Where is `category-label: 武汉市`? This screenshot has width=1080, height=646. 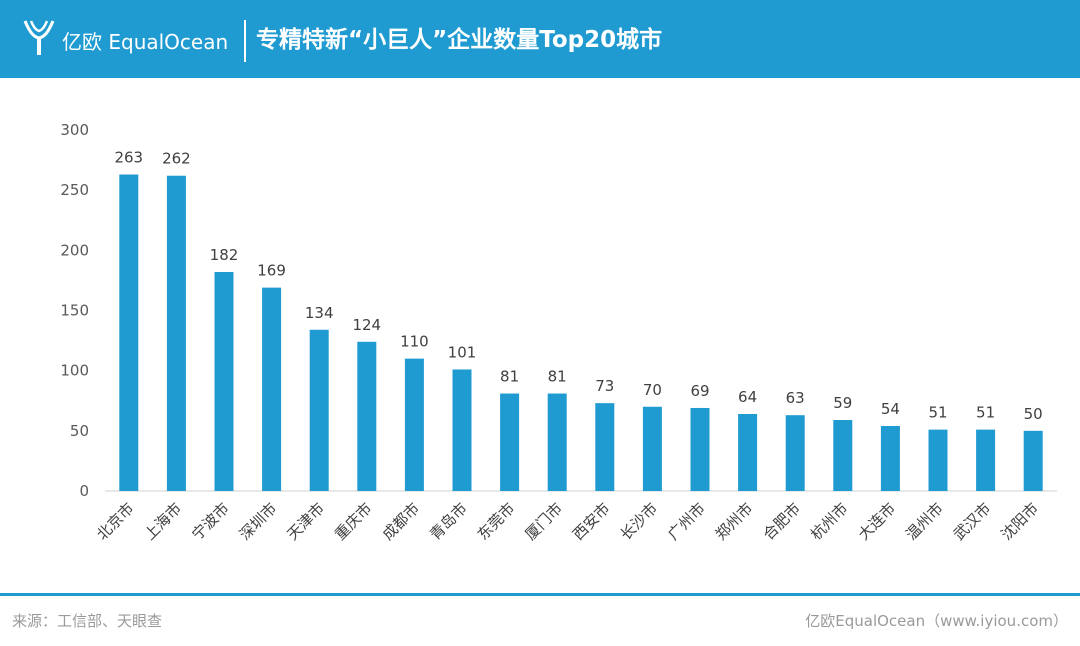
category-label: 武汉市 is located at coordinates (972, 521).